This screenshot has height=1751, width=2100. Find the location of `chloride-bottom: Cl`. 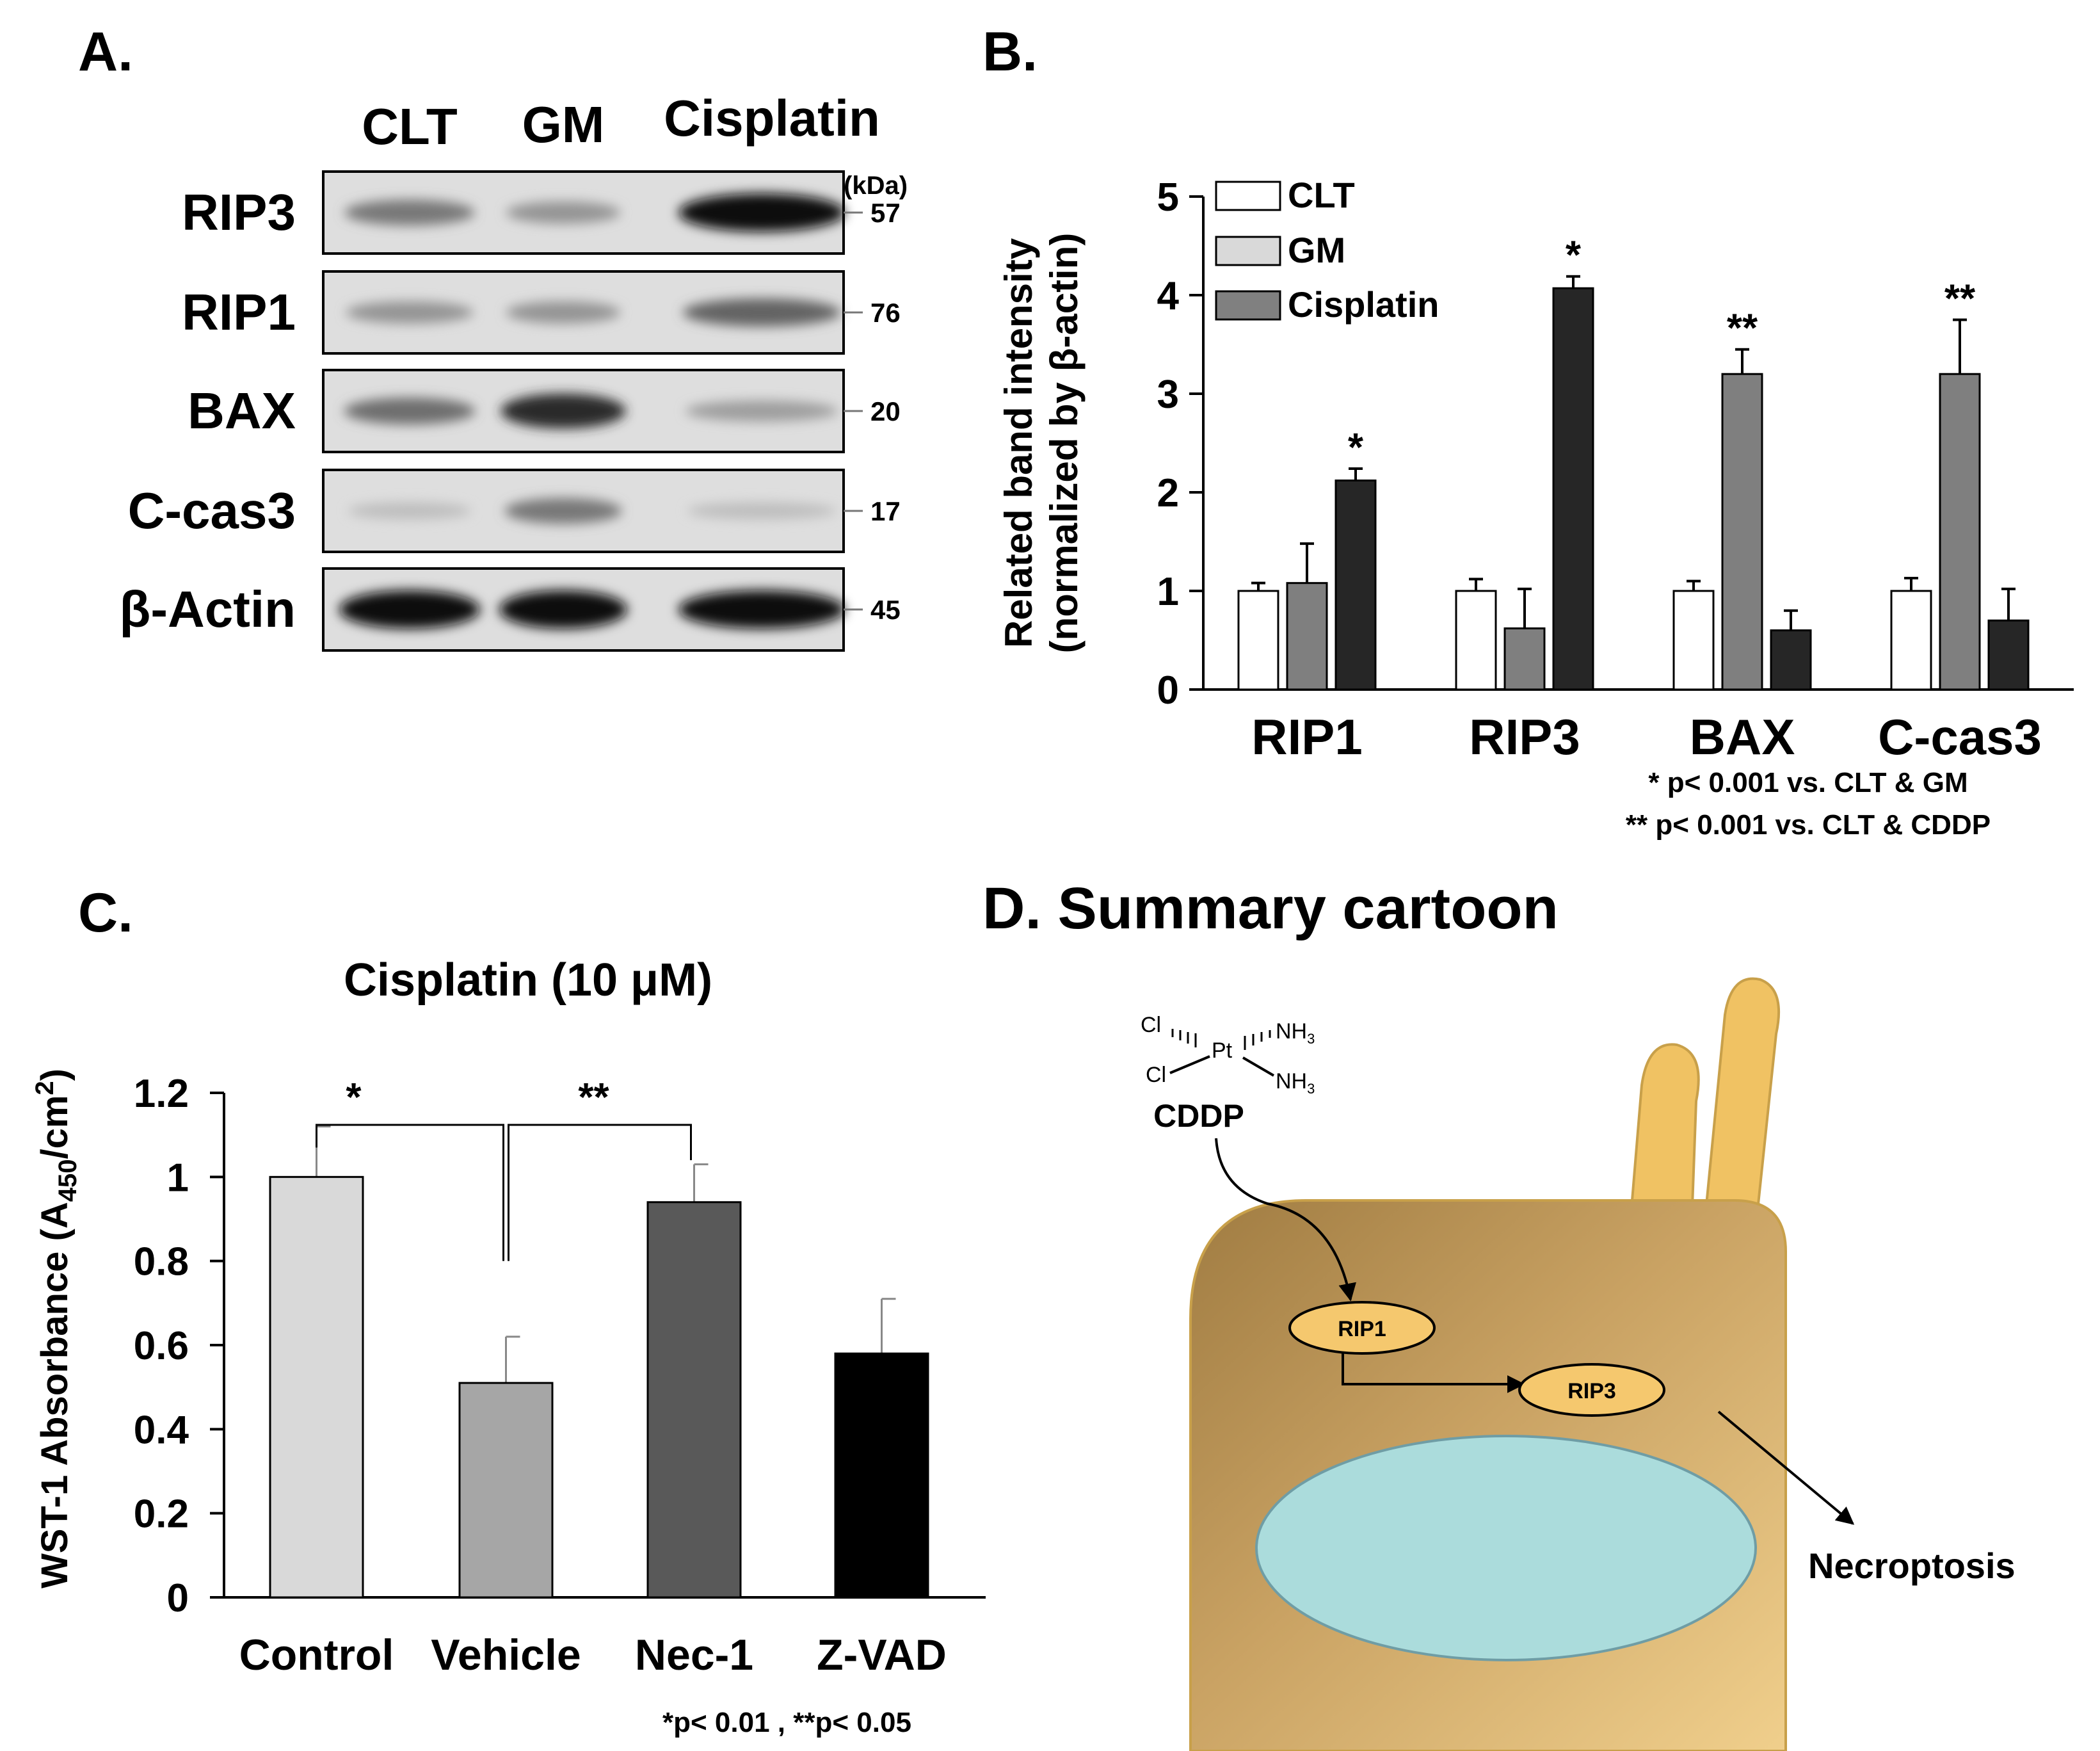

chloride-bottom: Cl is located at coordinates (1156, 1075).